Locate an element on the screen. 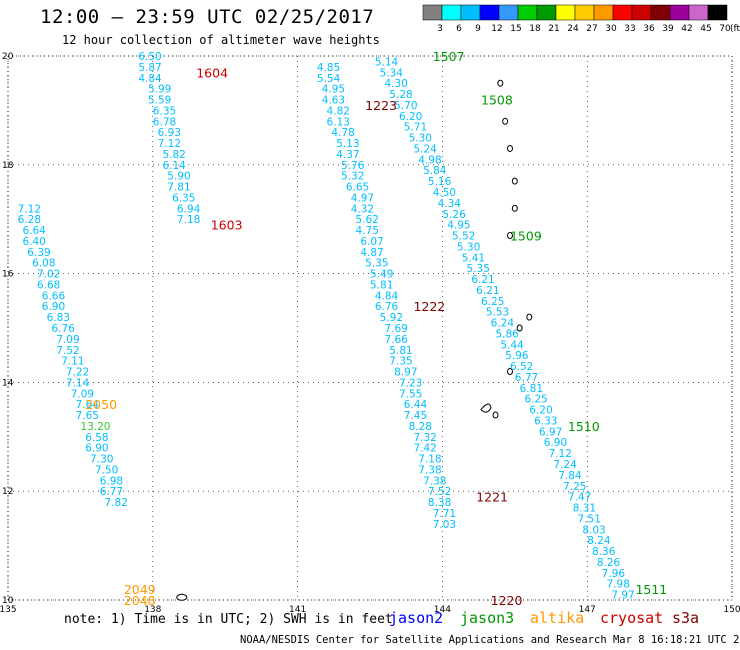  wave-height-value: 4.32 is located at coordinates (362, 209).